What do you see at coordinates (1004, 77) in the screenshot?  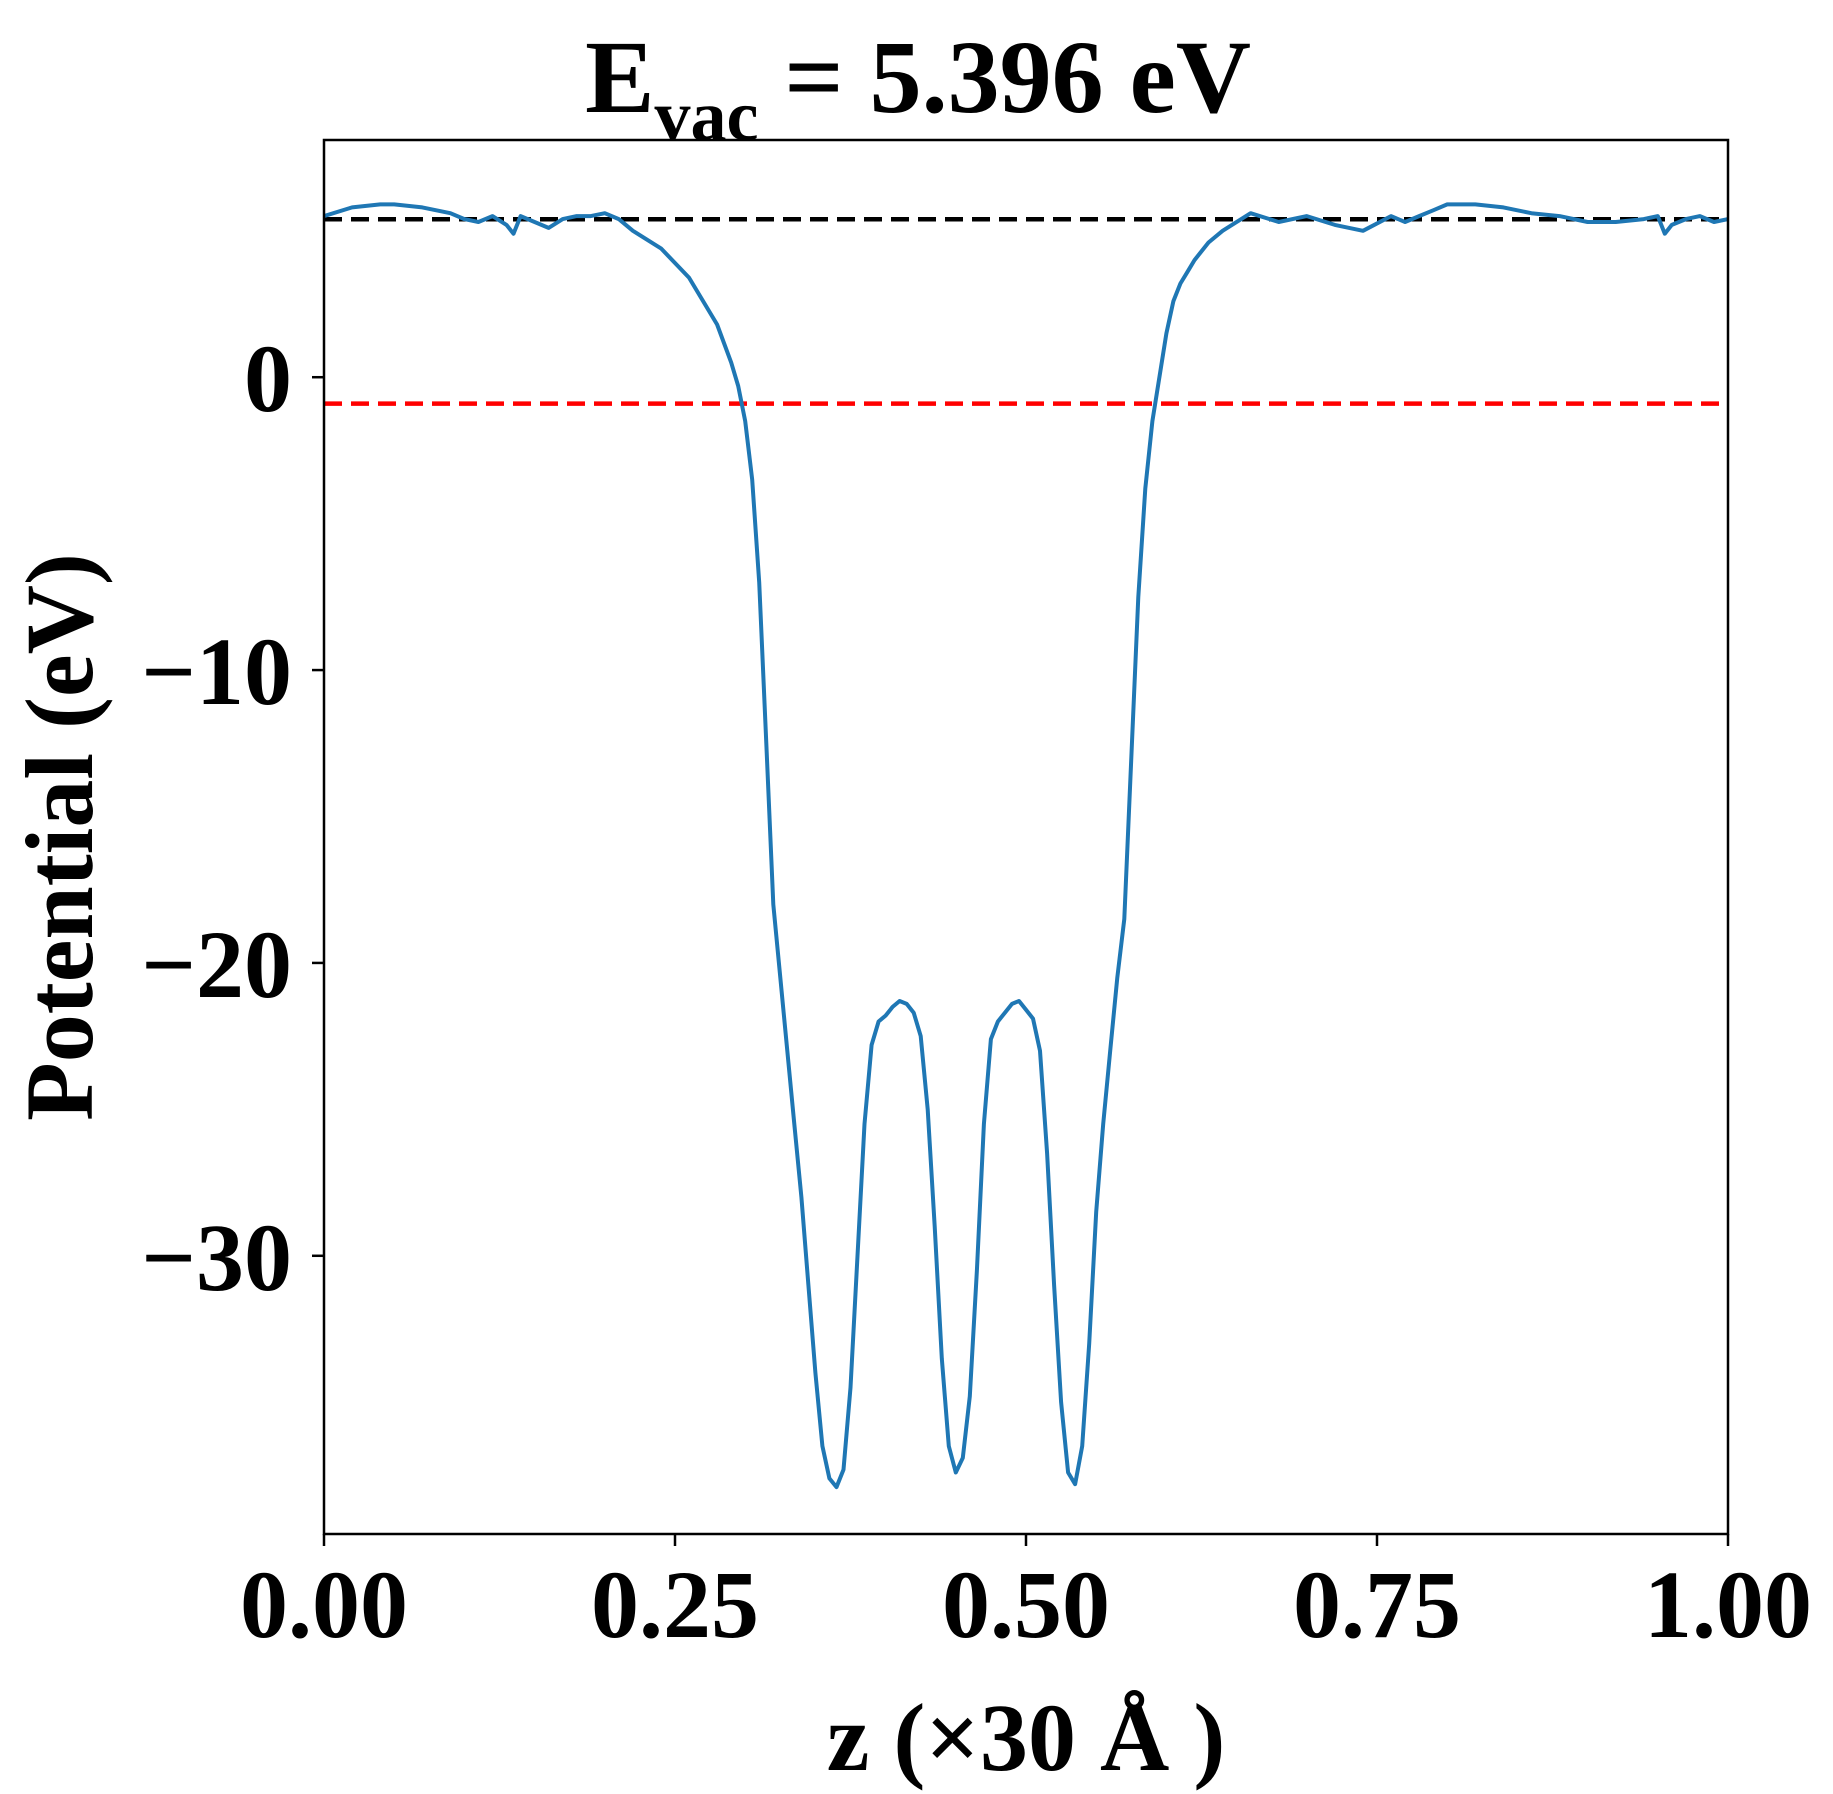 I see `title-rest: = 5.396 eV` at bounding box center [1004, 77].